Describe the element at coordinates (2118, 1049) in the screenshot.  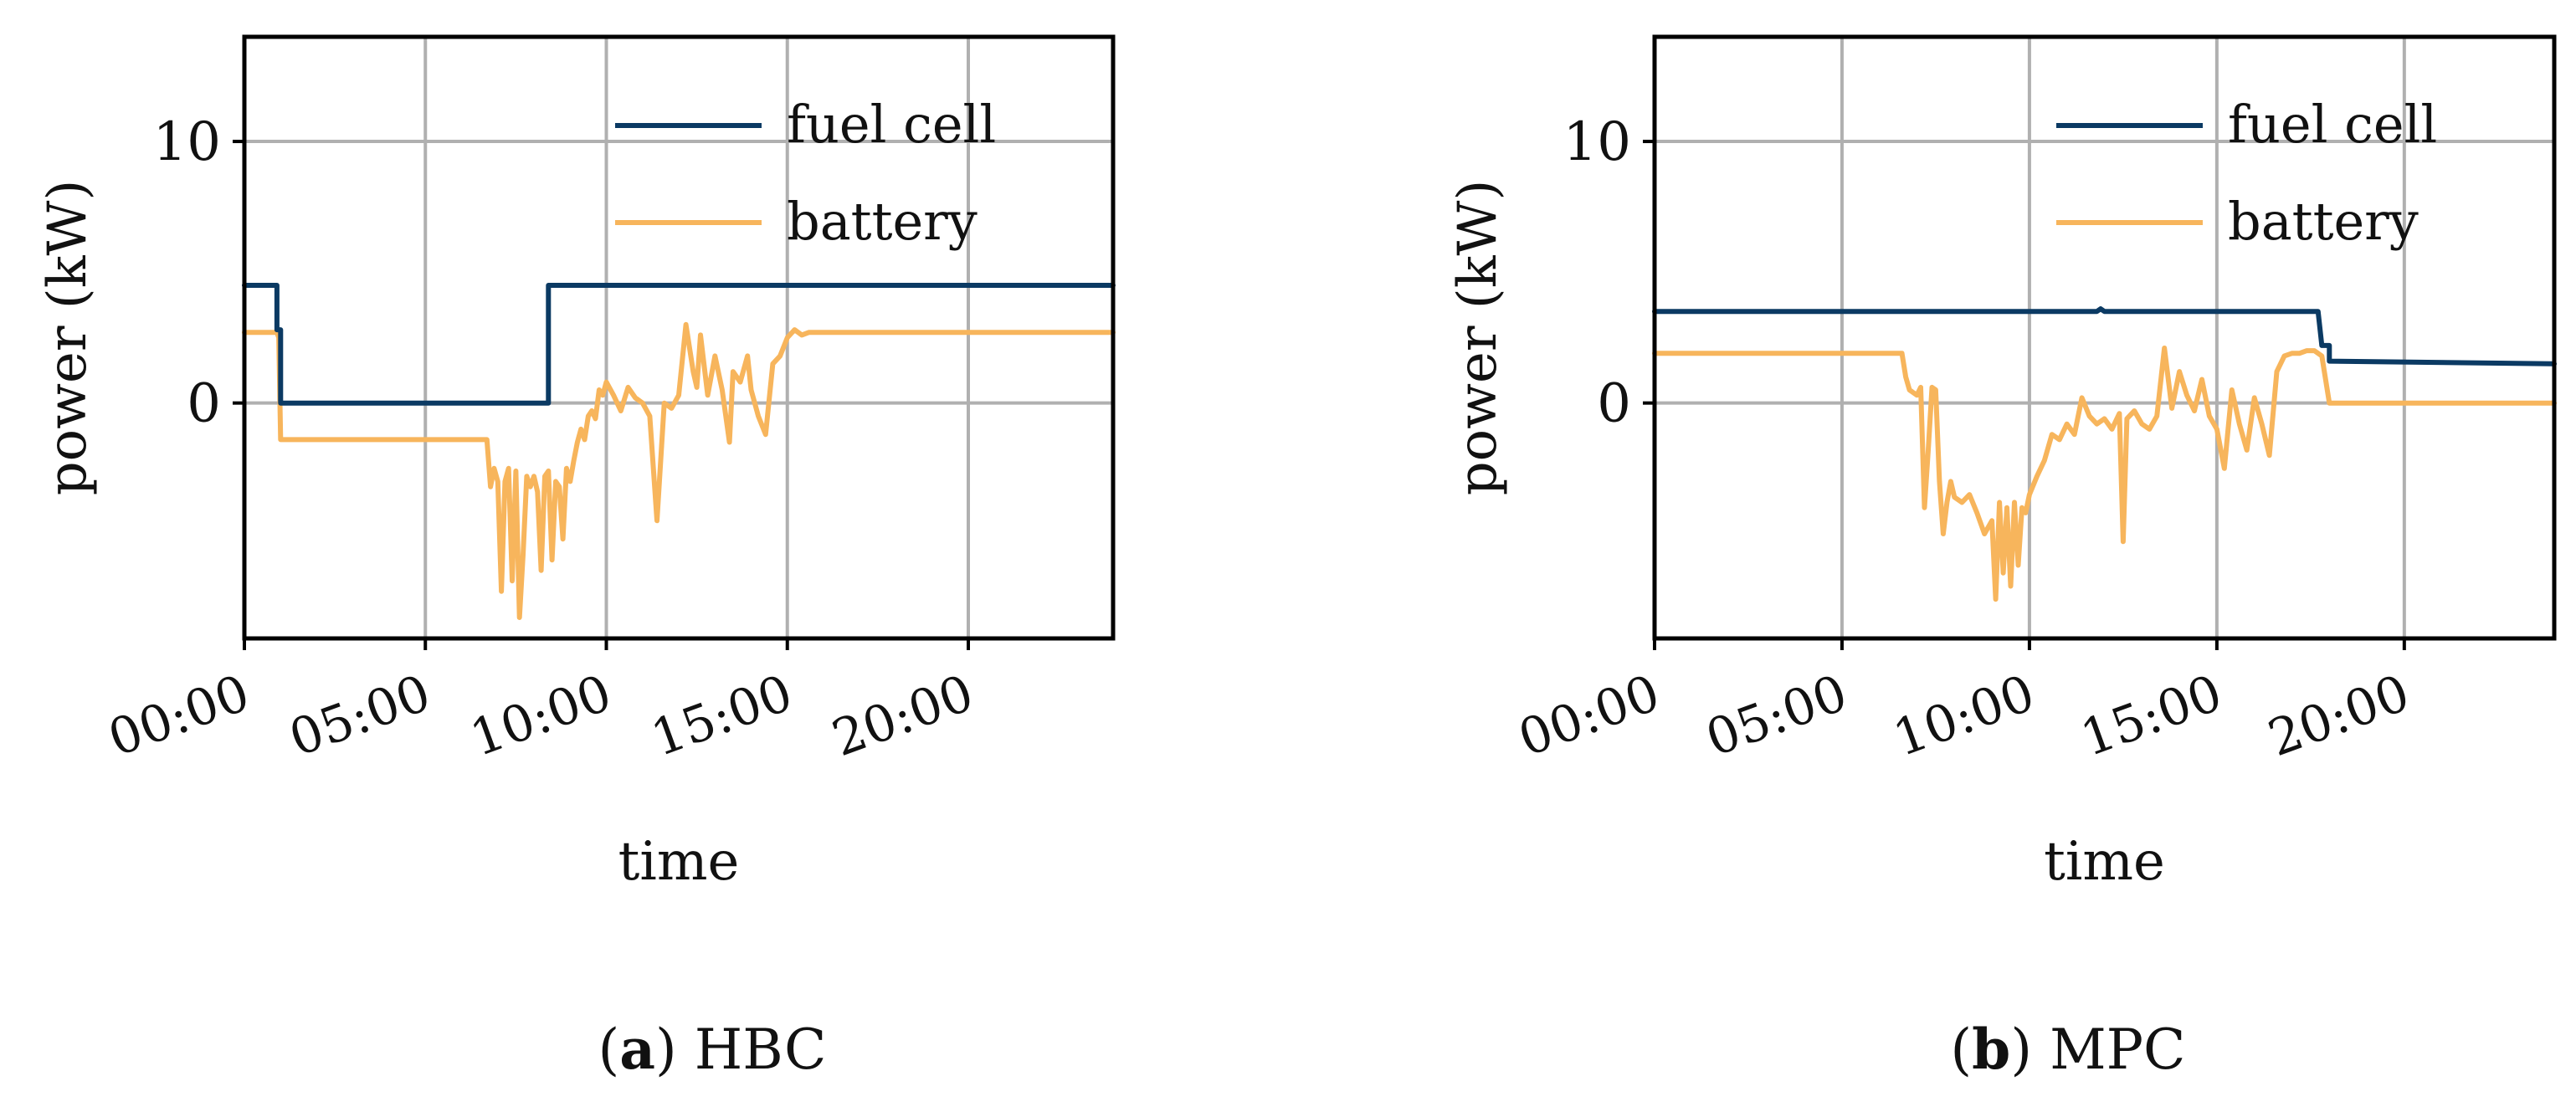
I see `caption-text-b: MPC` at that location.